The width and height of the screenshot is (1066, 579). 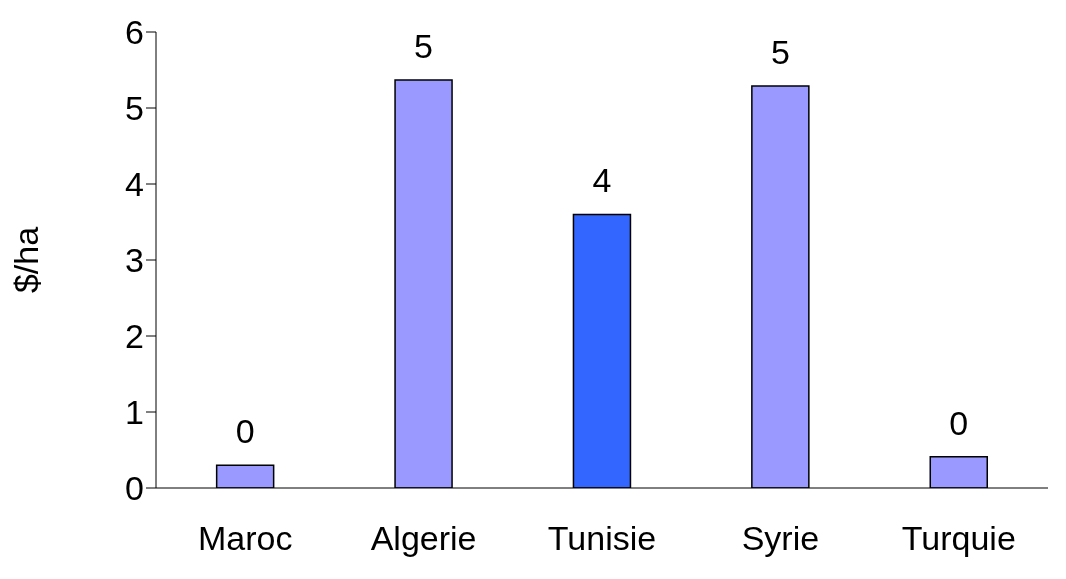 What do you see at coordinates (245, 538) in the screenshot?
I see `x-tick-label: Maroc` at bounding box center [245, 538].